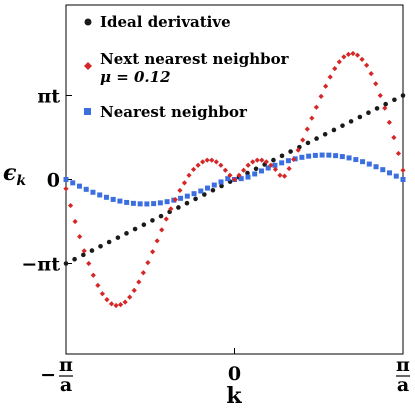 Image resolution: width=415 pixels, height=420 pixels. What do you see at coordinates (10, 173) in the screenshot?
I see `y-axis-label-symbol: ϵ` at bounding box center [10, 173].